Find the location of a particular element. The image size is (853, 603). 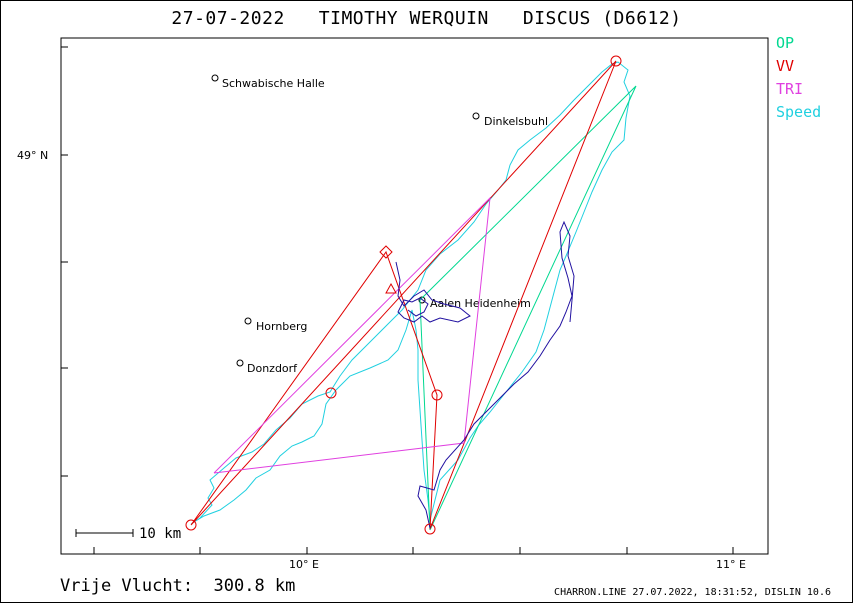

city-schwabische-halle: Schwabische Halle is located at coordinates (268, 82).